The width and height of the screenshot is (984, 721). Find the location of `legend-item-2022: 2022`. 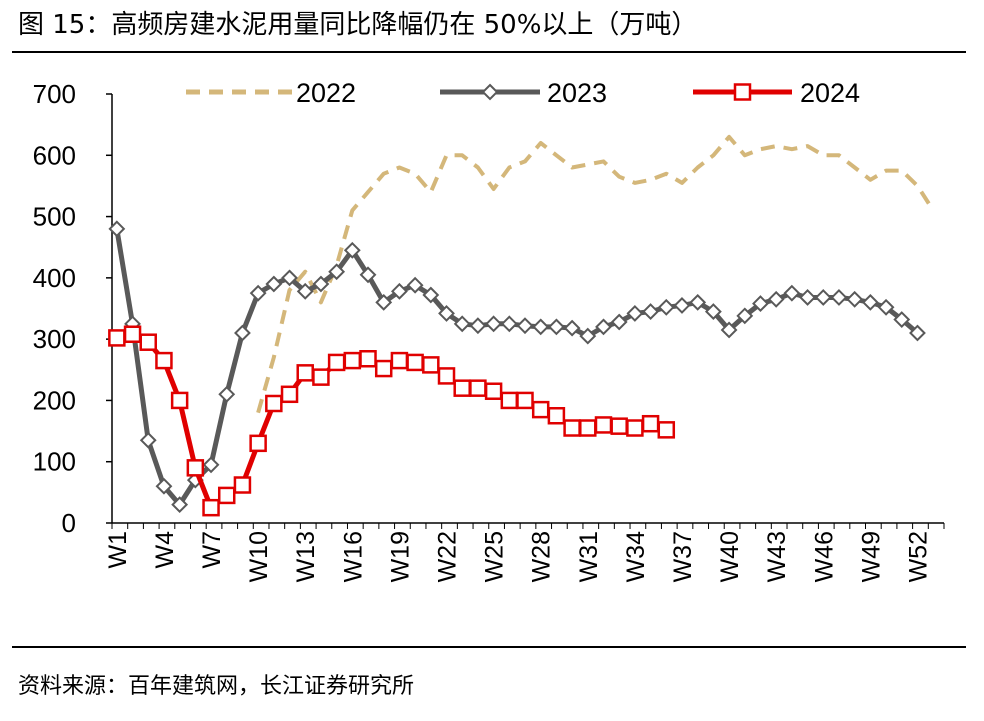

legend-item-2022: 2022 is located at coordinates (271, 93).